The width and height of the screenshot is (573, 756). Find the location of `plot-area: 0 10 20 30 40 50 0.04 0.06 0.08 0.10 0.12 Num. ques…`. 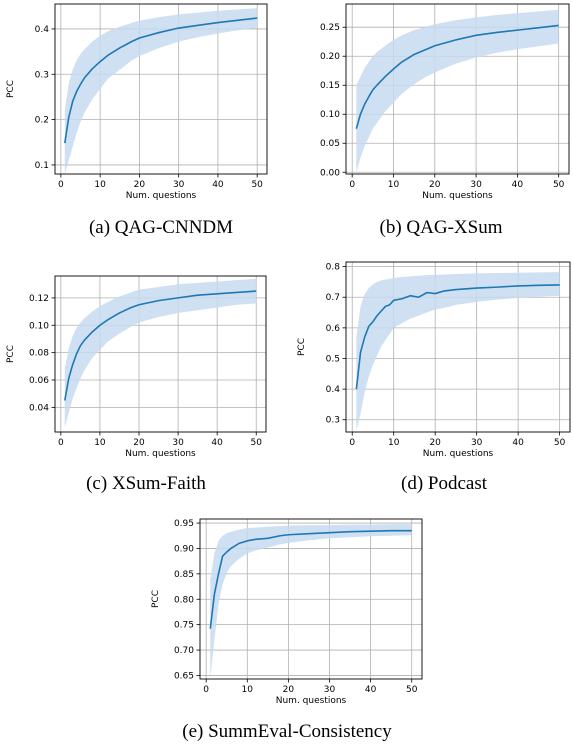

plot-area: 0 10 20 30 40 50 0.04 0.06 0.08 0.10 0.12 Num. ques… is located at coordinates (136, 367).